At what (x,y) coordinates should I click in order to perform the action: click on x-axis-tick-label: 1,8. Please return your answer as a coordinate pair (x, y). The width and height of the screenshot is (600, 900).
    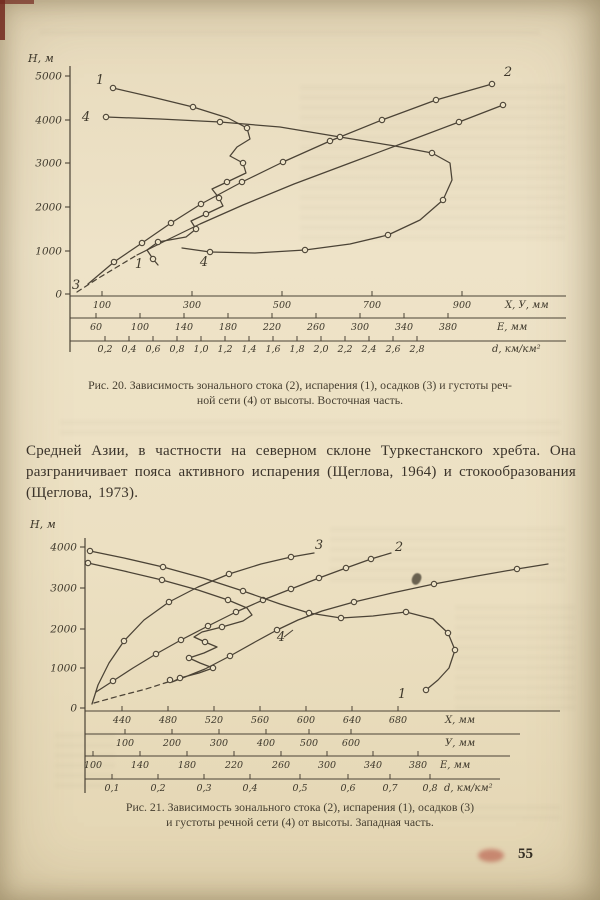
    Looking at the image, I should click on (296, 349).